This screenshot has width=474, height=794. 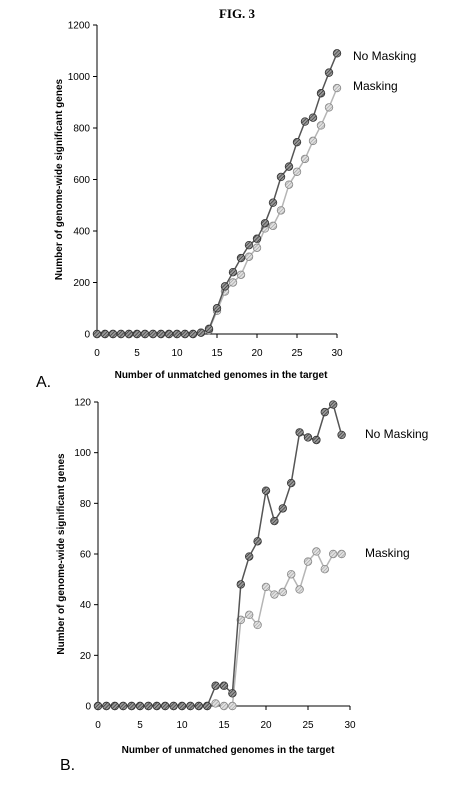 I want to click on chart-b-series-label: No Masking, so click(x=396, y=434).